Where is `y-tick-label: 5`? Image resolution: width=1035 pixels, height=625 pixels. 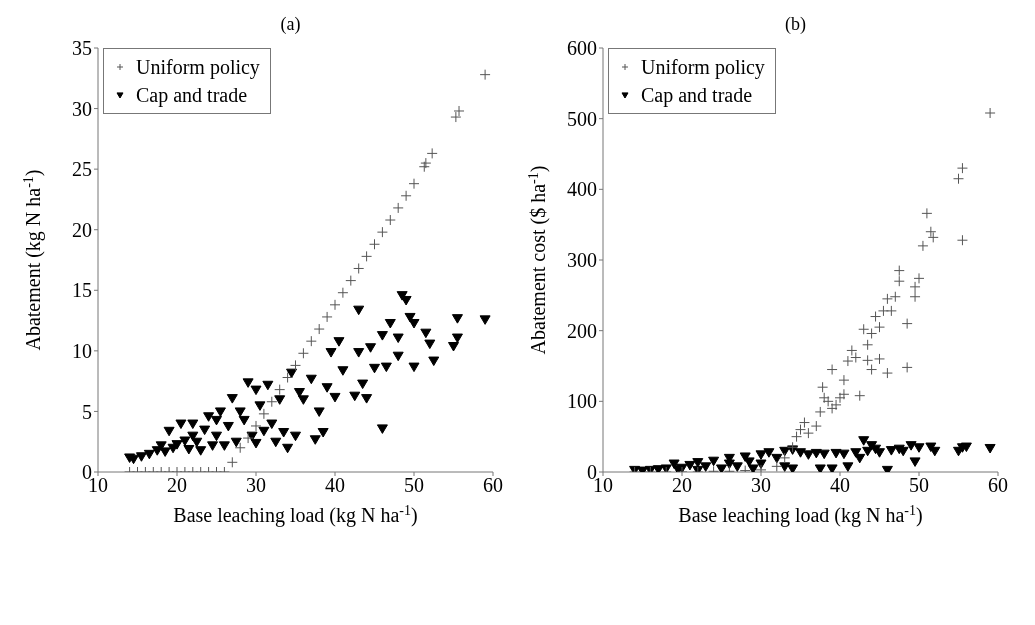 y-tick-label: 5 is located at coordinates (87, 411).